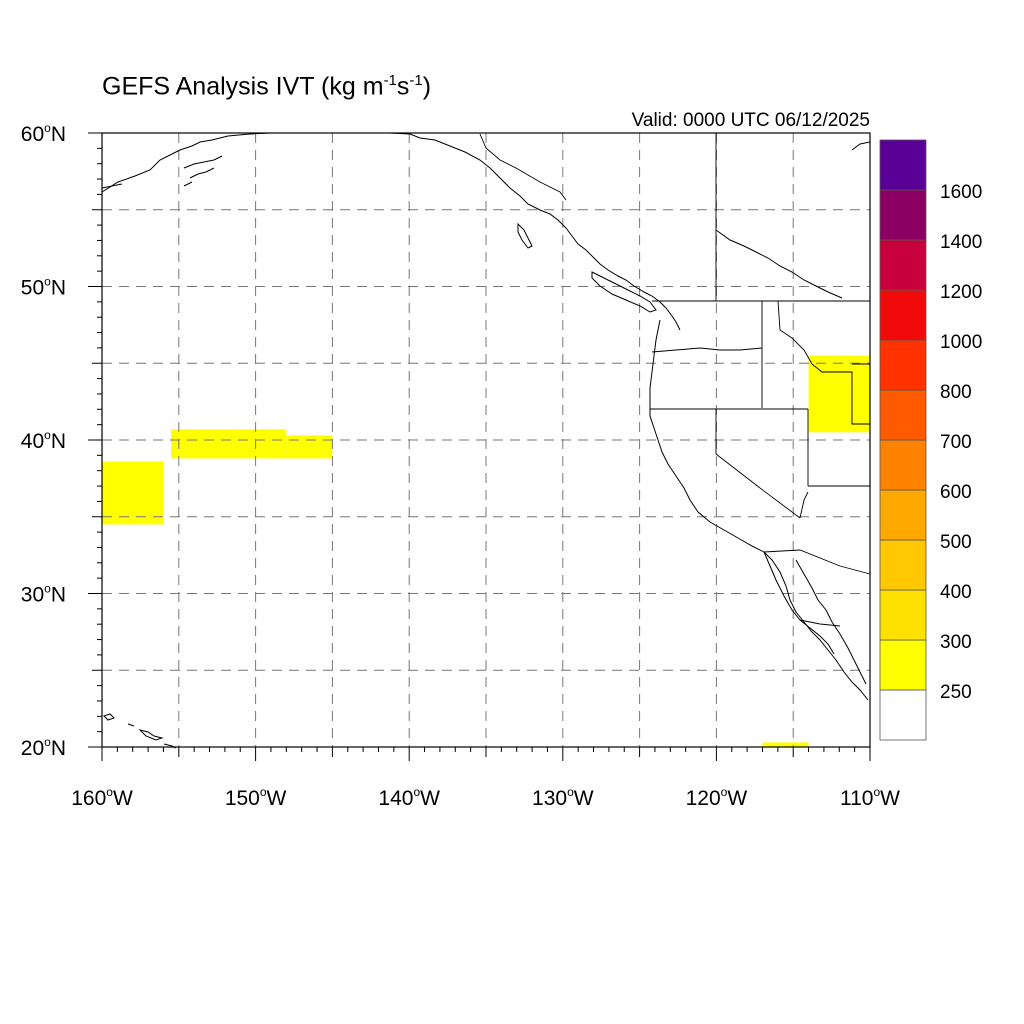 The width and height of the screenshot is (1024, 1024). Describe the element at coordinates (930, 440) in the screenshot. I see `ivt-colorbar: 250 300 400 500 600 700 800 1000 1200 1400 1600` at that location.